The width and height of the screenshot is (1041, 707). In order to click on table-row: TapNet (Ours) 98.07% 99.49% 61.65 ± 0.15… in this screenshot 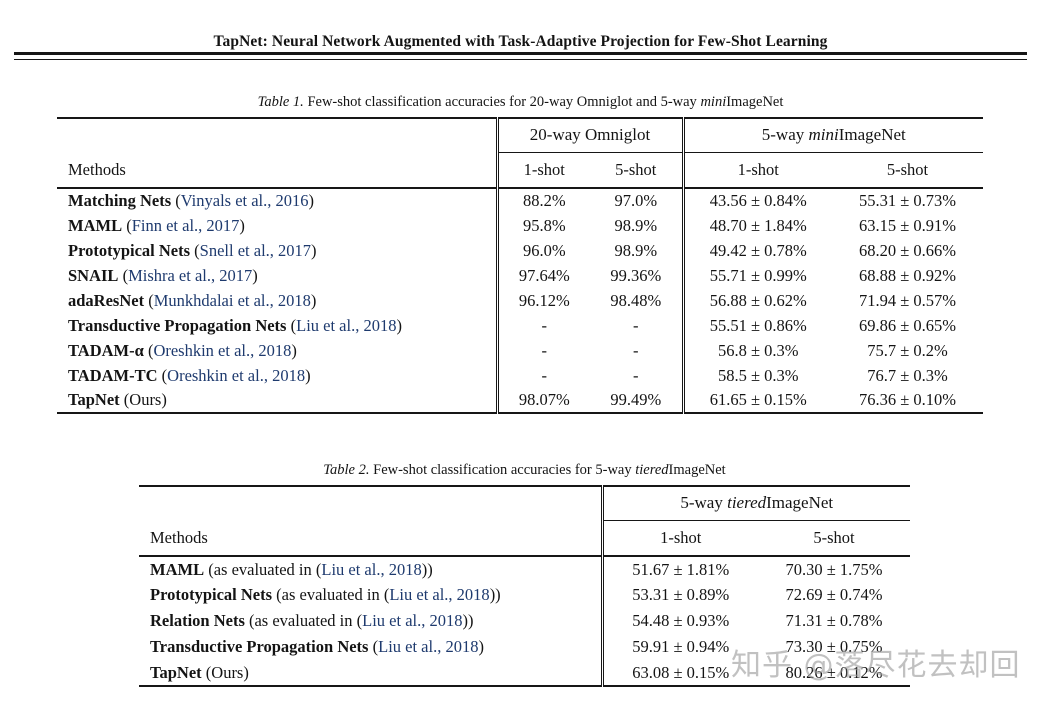, I will do `click(520, 400)`.